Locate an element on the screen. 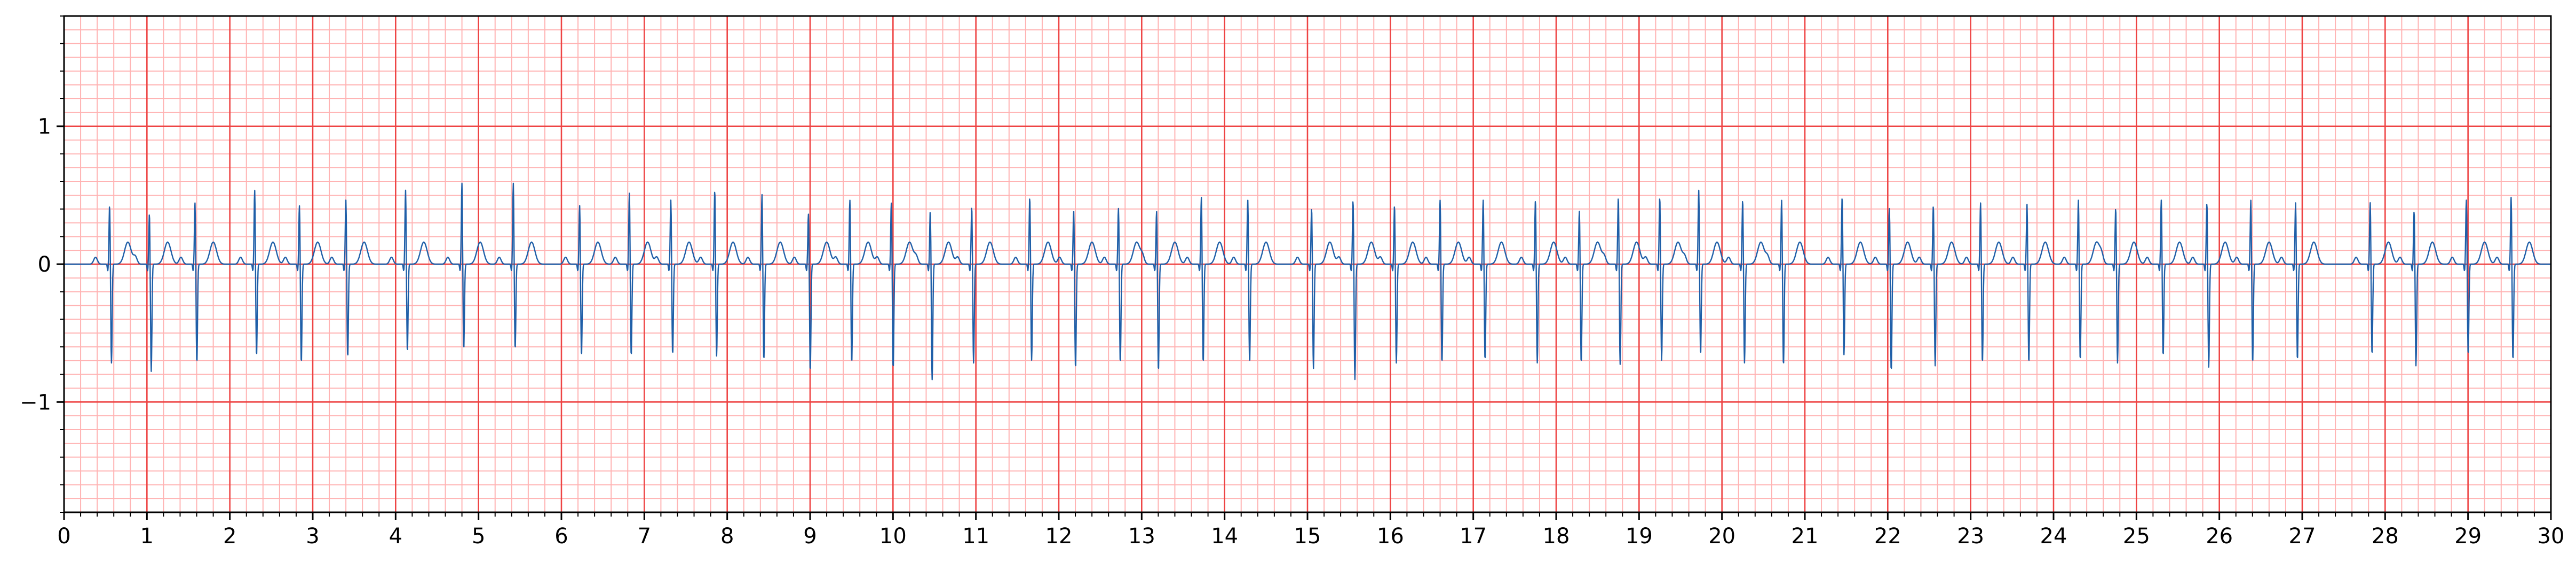 The height and width of the screenshot is (563, 2576). x-tick-label: 2 is located at coordinates (229, 536).